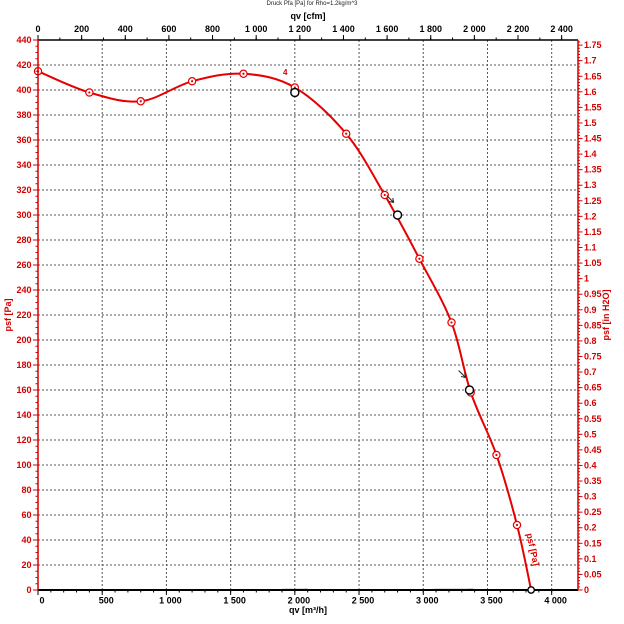 Image resolution: width=624 pixels, height=624 pixels. I want to click on curve-label: psf [Pa], so click(532, 549).